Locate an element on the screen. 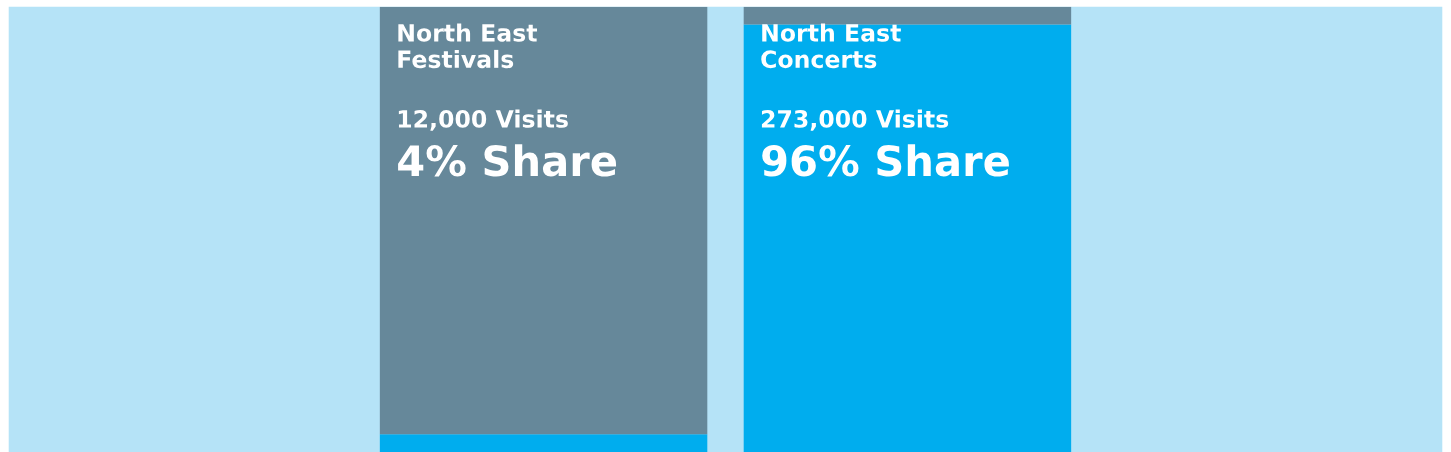 This screenshot has width=1451, height=452. annotation: 273,000 Visits is located at coordinates (855, 120).